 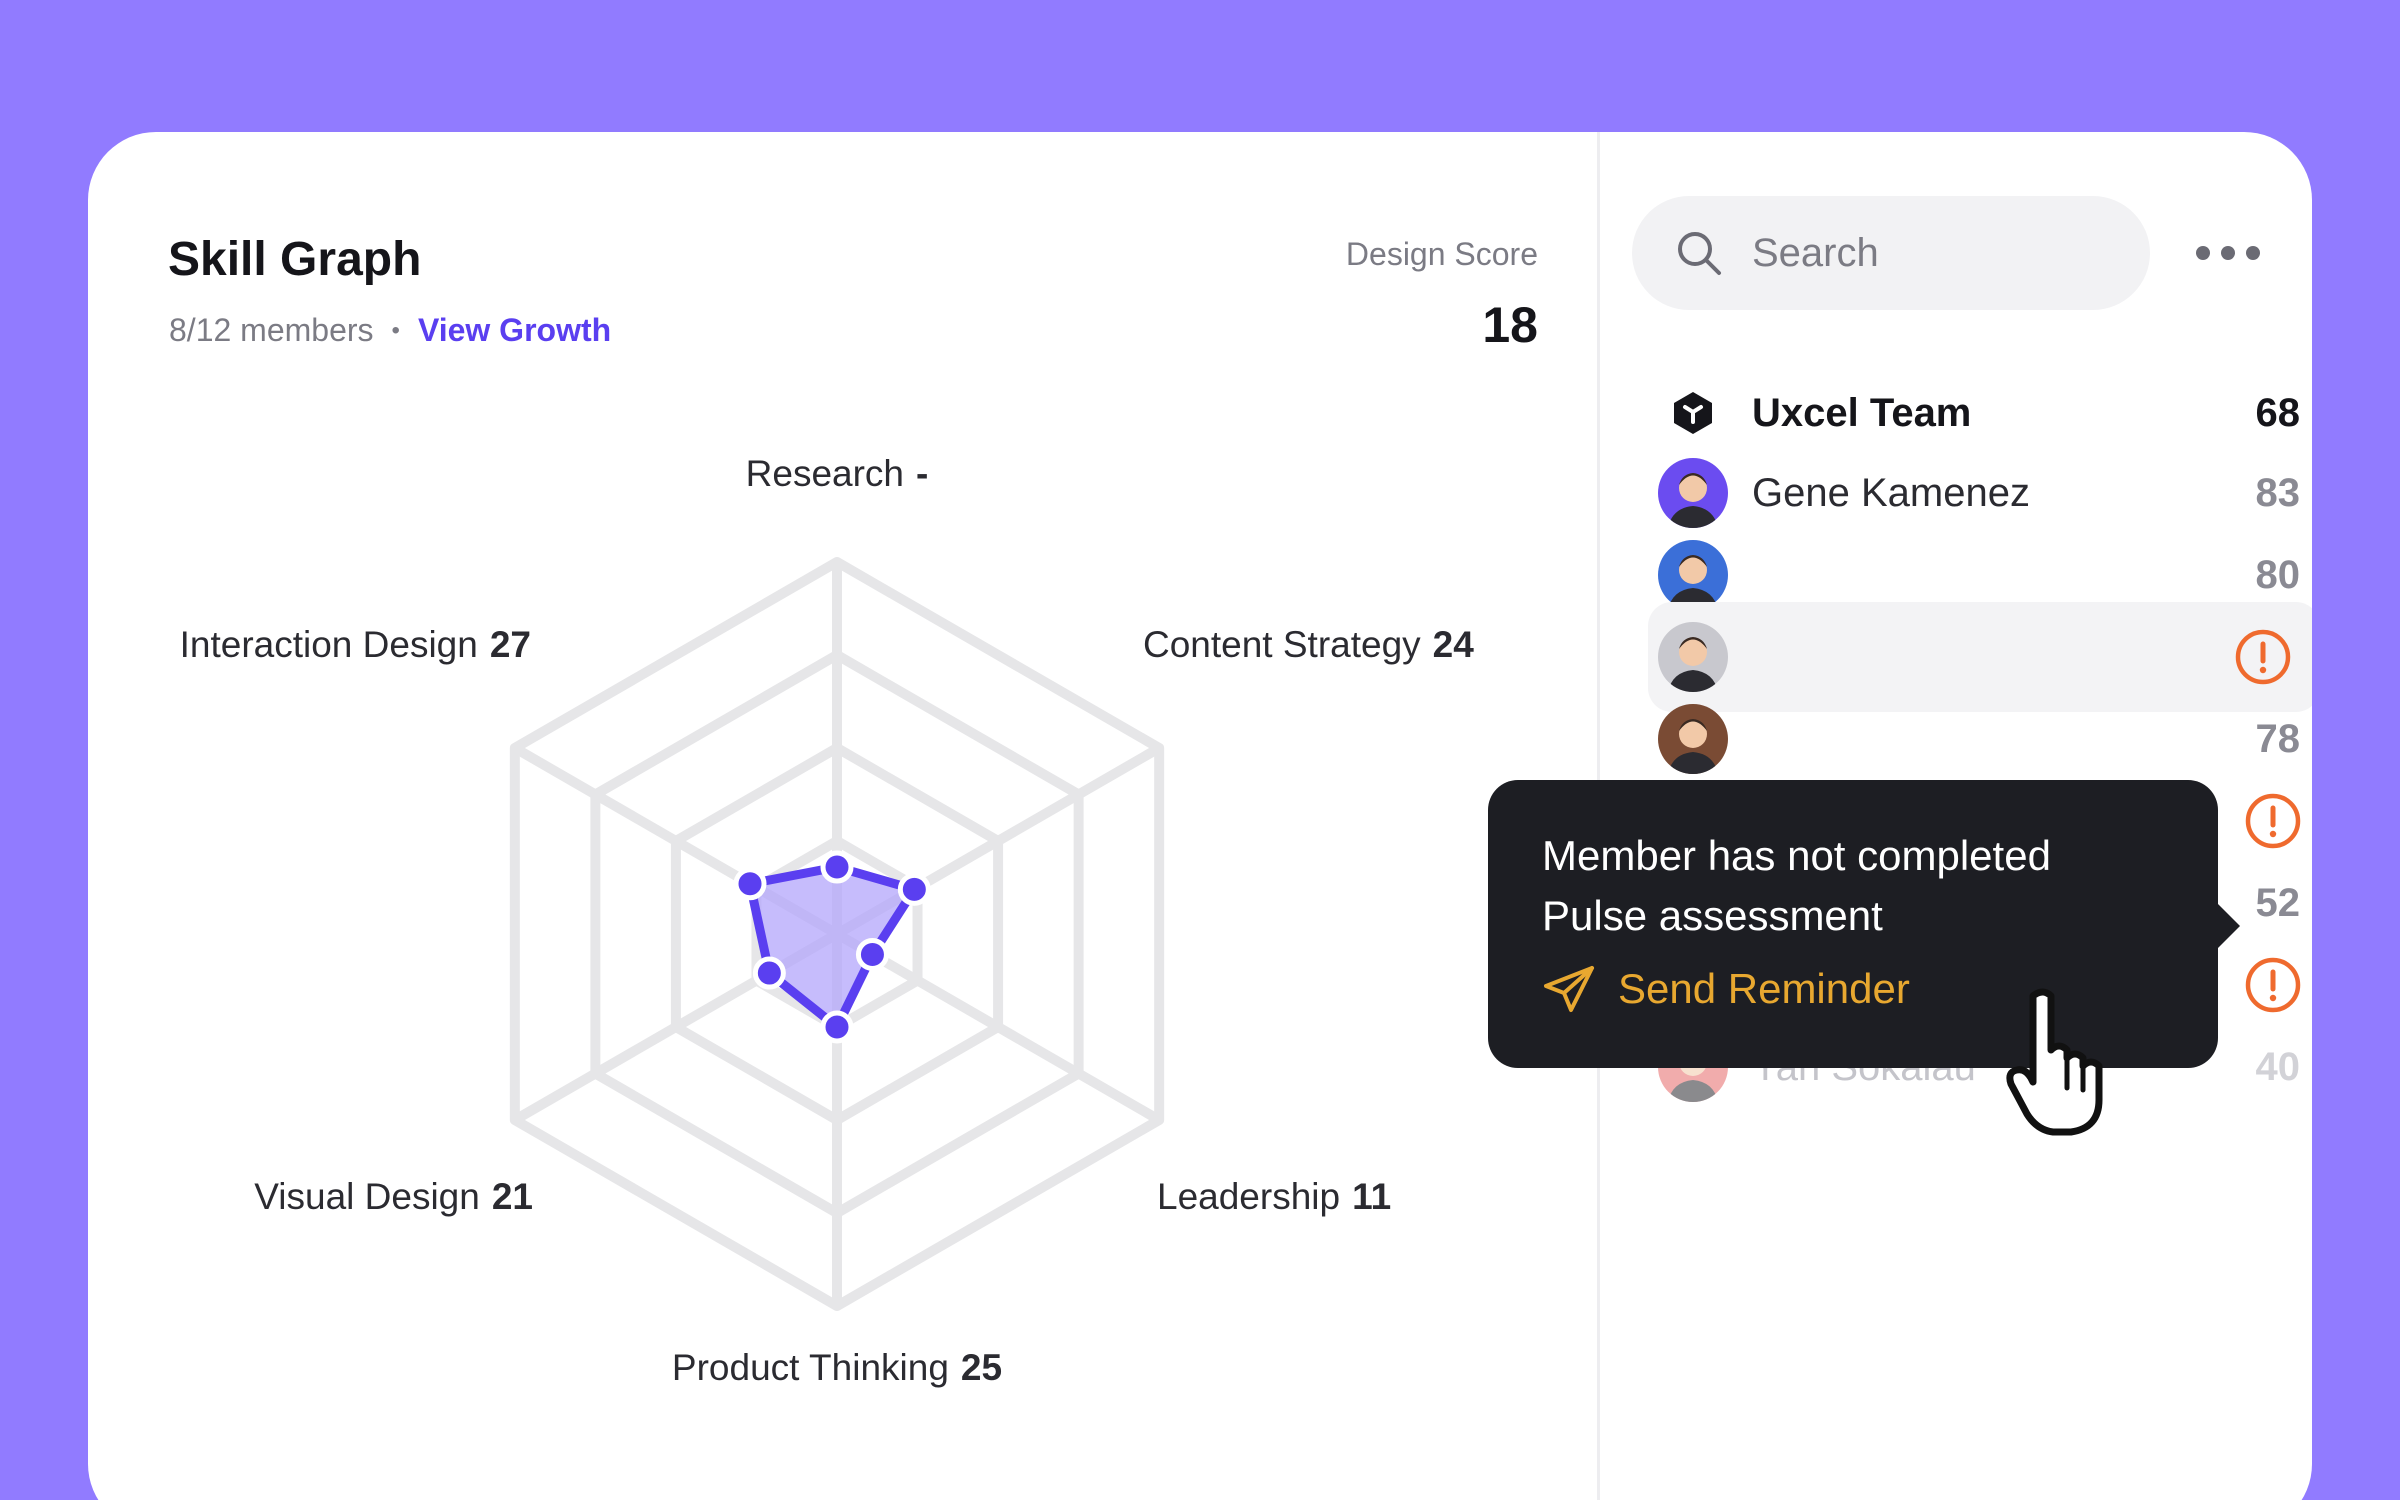 I want to click on uxcel-logo-icon, so click(x=1693, y=413).